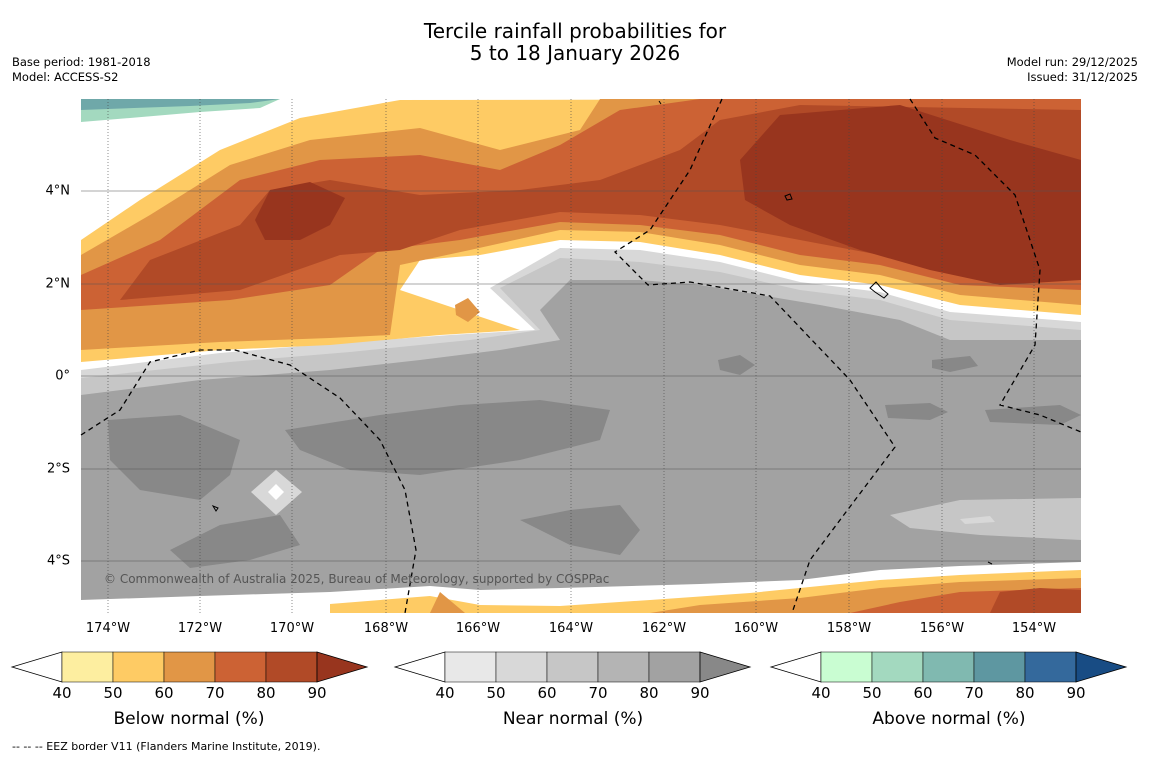  I want to click on title-line-2: 5 to 18 January 2026, so click(575, 53).